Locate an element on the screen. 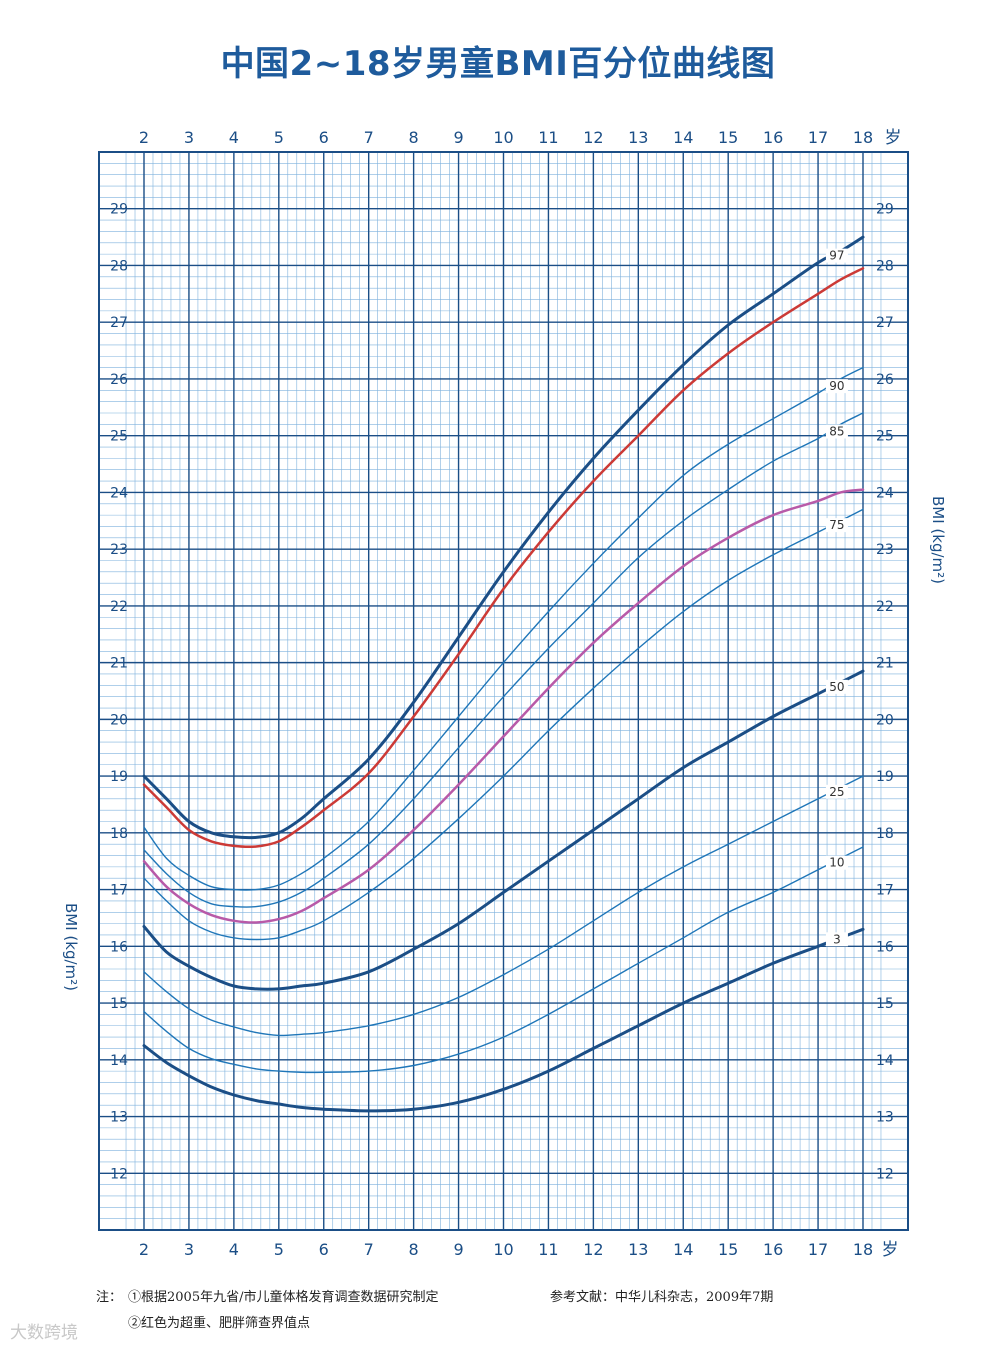  y-tick-label-left: 29 is located at coordinates (119, 210).